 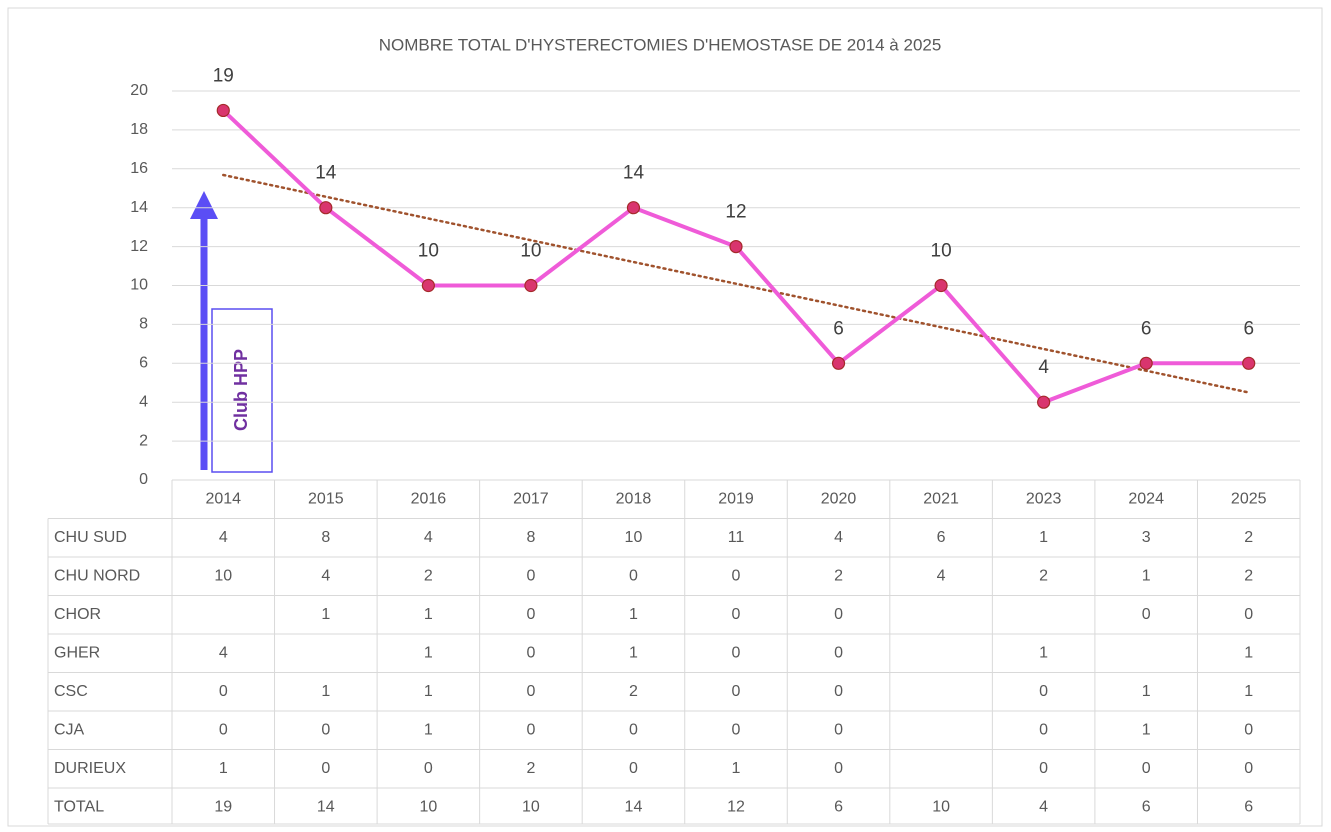 I want to click on y-tick-label: 12, so click(x=139, y=246).